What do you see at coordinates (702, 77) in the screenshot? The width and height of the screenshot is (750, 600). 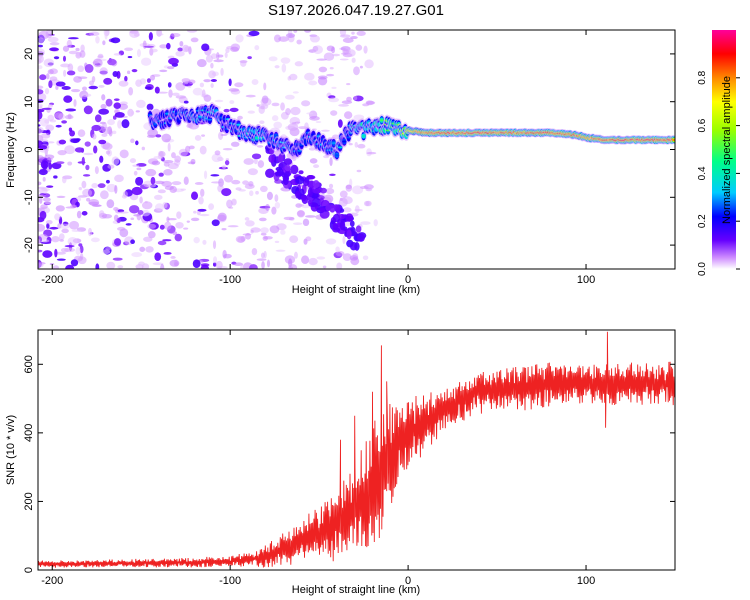 I see `colorbar-tick-label: 0.8` at bounding box center [702, 77].